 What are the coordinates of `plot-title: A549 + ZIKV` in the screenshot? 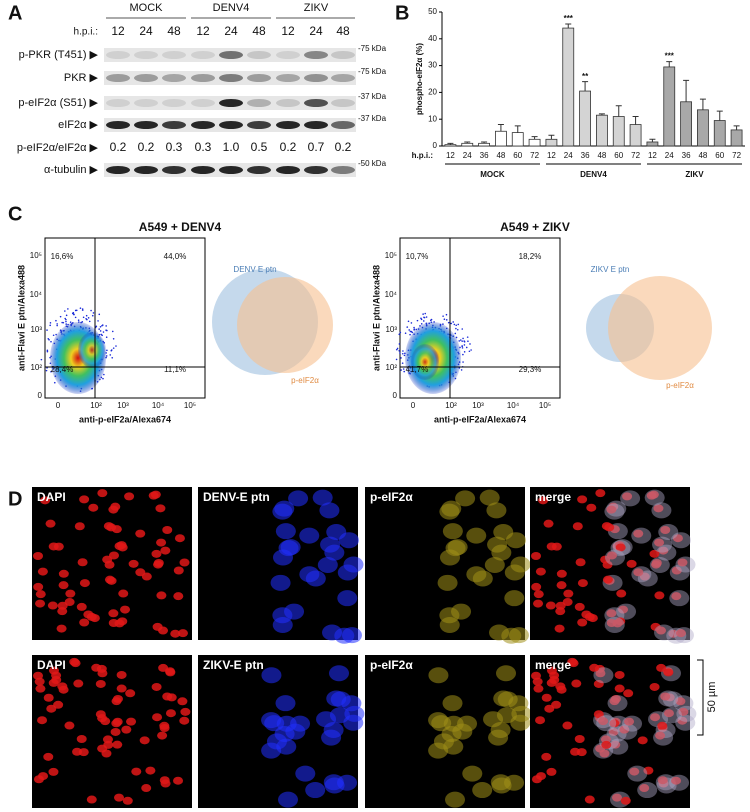 It's located at (535, 227).